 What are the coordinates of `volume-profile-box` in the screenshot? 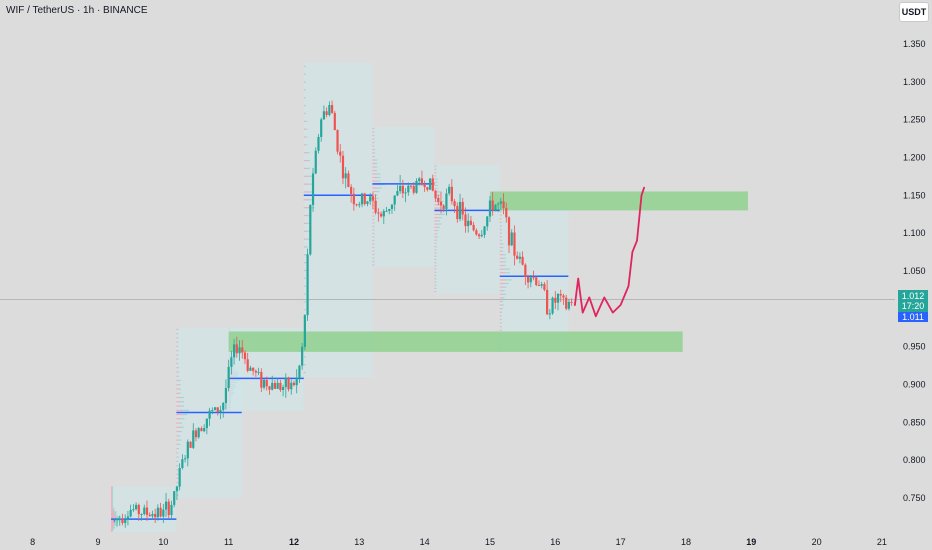 It's located at (338, 219).